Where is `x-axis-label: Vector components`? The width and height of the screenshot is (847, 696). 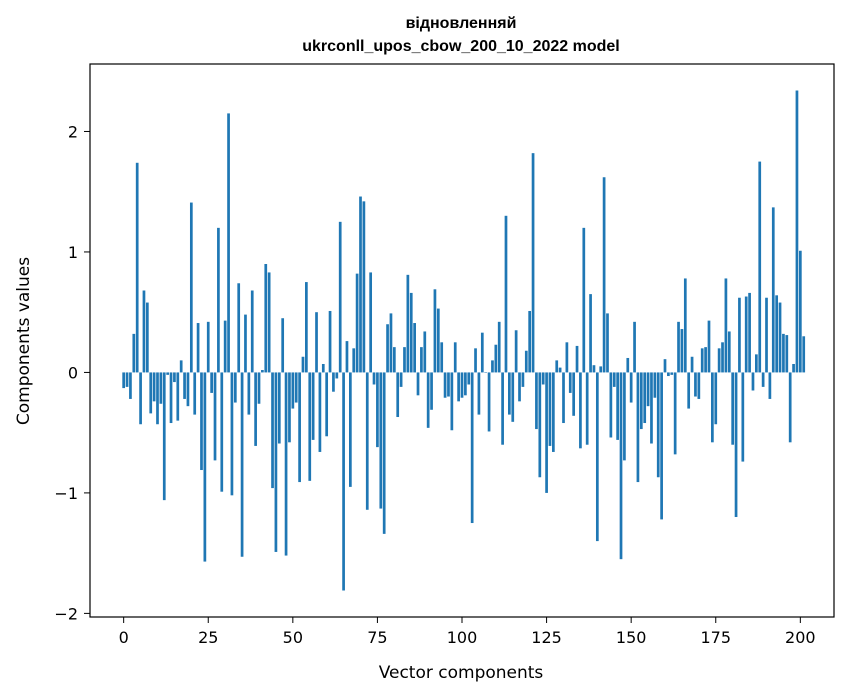 x-axis-label: Vector components is located at coordinates (461, 673).